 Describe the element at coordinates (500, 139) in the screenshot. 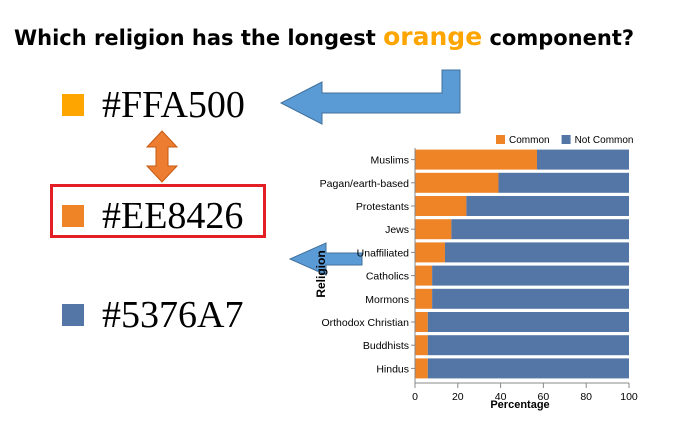

I see `legend-swatch-common` at that location.